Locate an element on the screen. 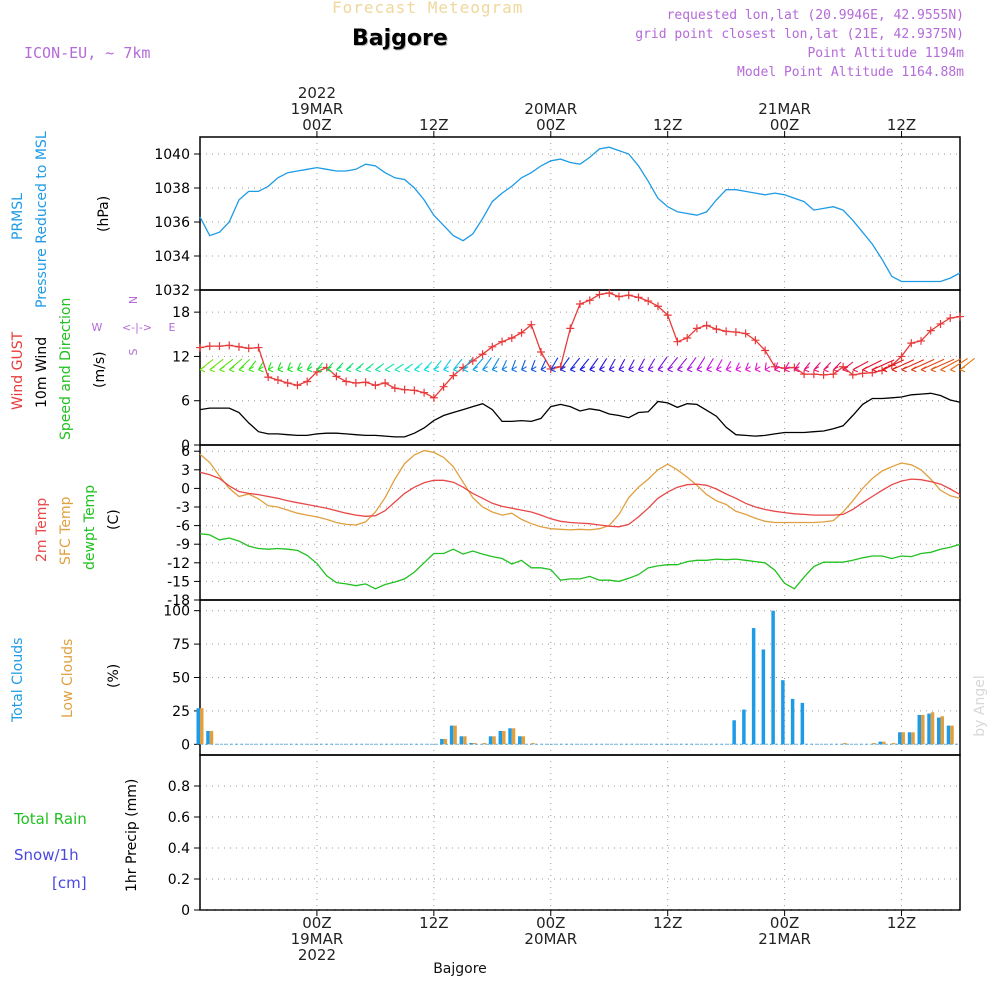 The width and height of the screenshot is (1000, 1000). compass-east: E is located at coordinates (172, 327).